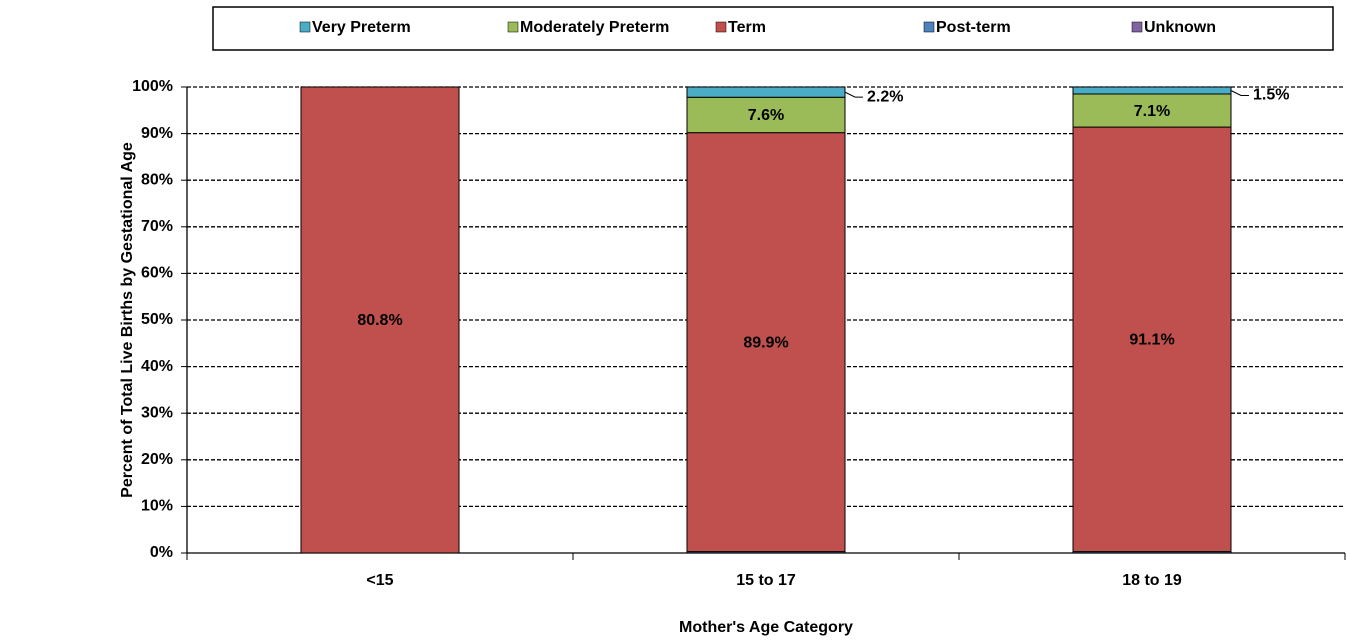 Image resolution: width=1347 pixels, height=640 pixels. Describe the element at coordinates (157, 179) in the screenshot. I see `y-tick-label: 80%` at that location.